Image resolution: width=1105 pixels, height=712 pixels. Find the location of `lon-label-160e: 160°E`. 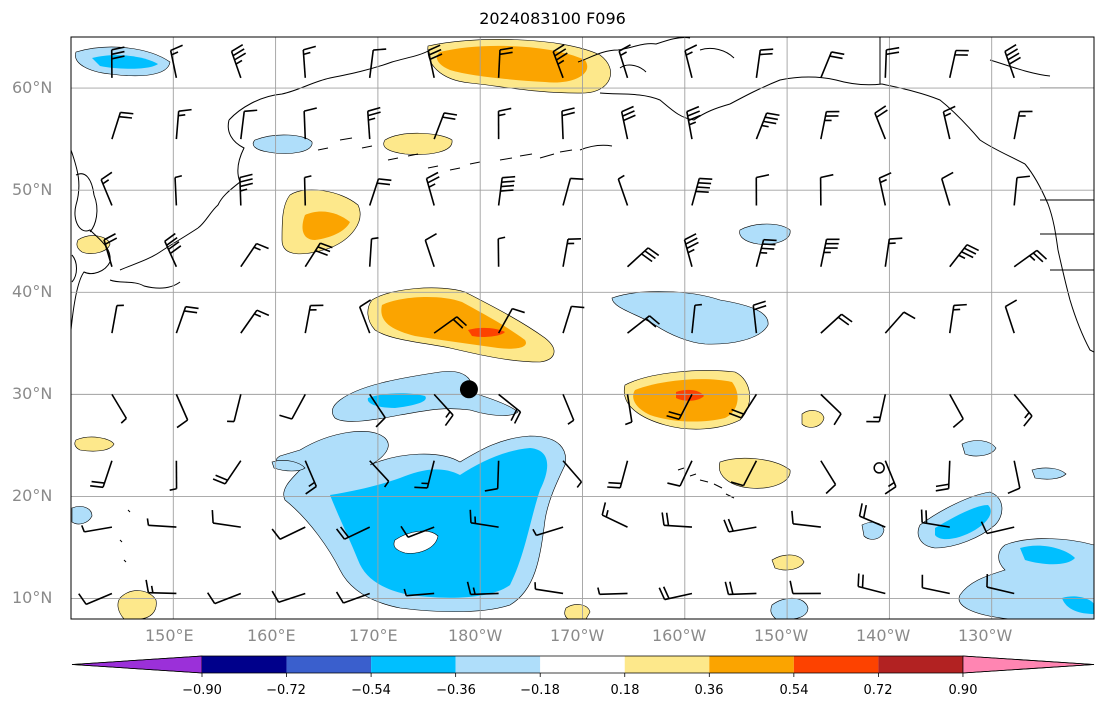

lon-label-160e: 160°E is located at coordinates (271, 635).